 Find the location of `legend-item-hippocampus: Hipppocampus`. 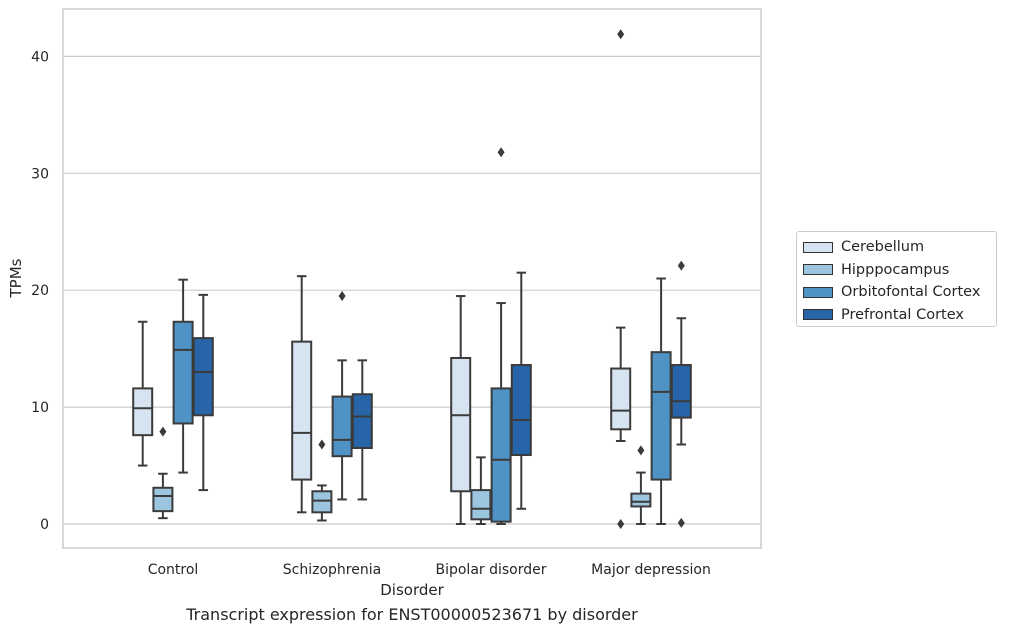

legend-item-hippocampus: Hipppocampus is located at coordinates (899, 270).